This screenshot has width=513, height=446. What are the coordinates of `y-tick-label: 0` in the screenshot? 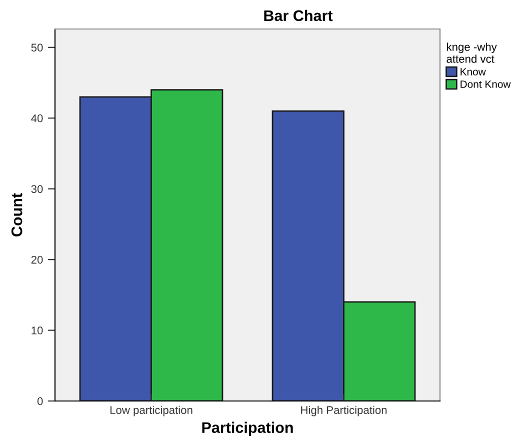 It's located at (40, 401).